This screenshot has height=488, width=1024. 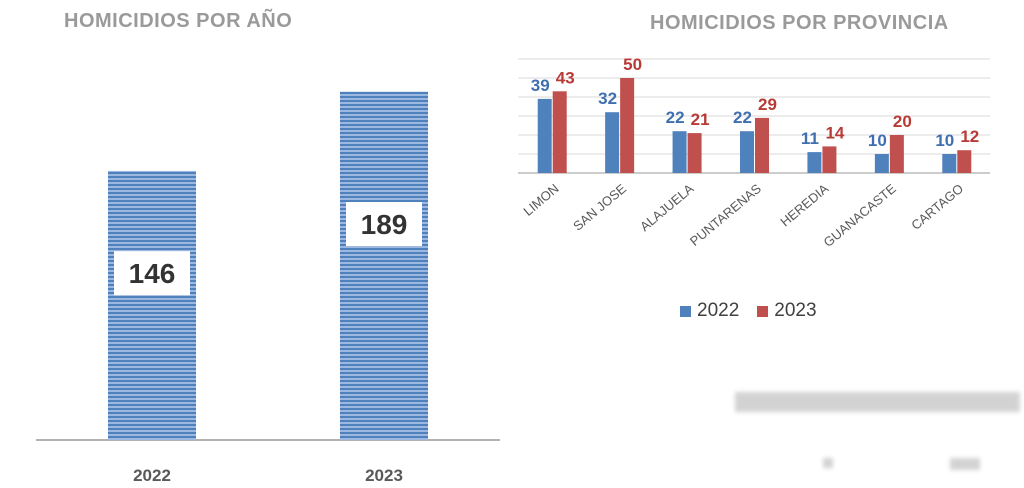 I want to click on x-tick-label: ALAJUELA, so click(x=667, y=208).